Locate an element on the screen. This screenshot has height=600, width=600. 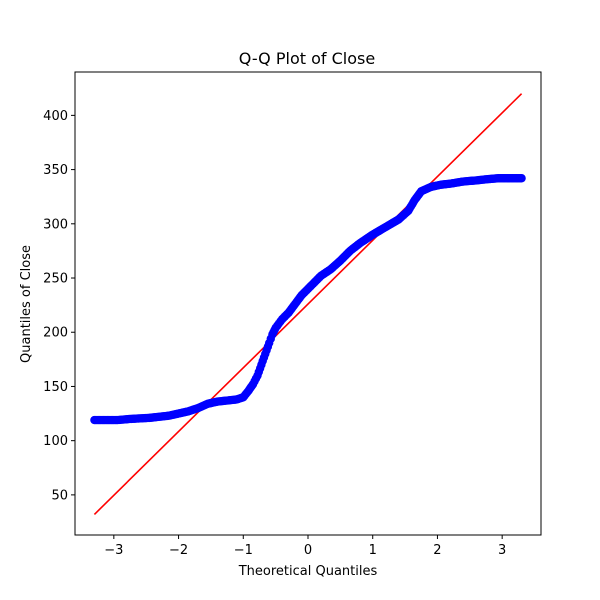
y-tick-label: 200 is located at coordinates (55, 333).